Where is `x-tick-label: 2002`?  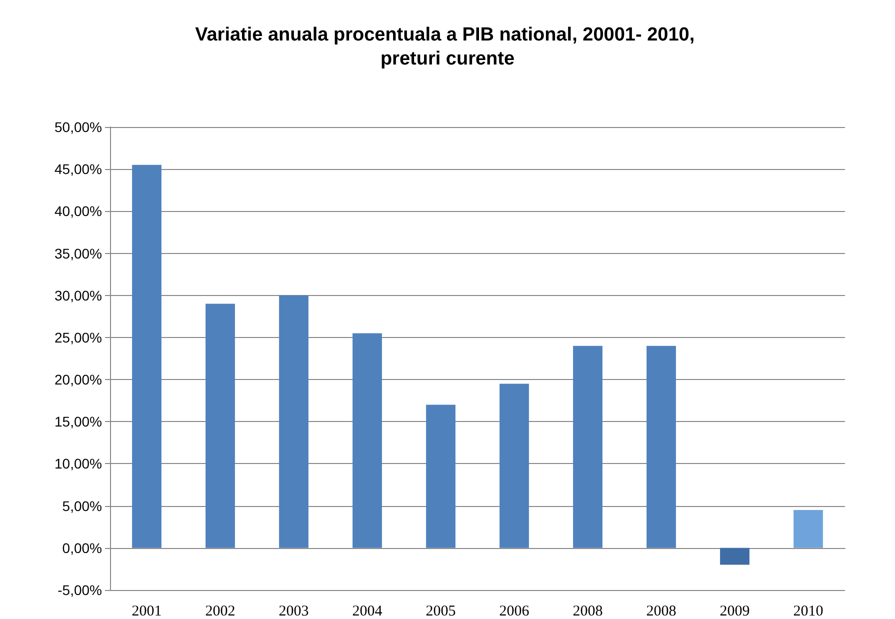 x-tick-label: 2002 is located at coordinates (220, 611).